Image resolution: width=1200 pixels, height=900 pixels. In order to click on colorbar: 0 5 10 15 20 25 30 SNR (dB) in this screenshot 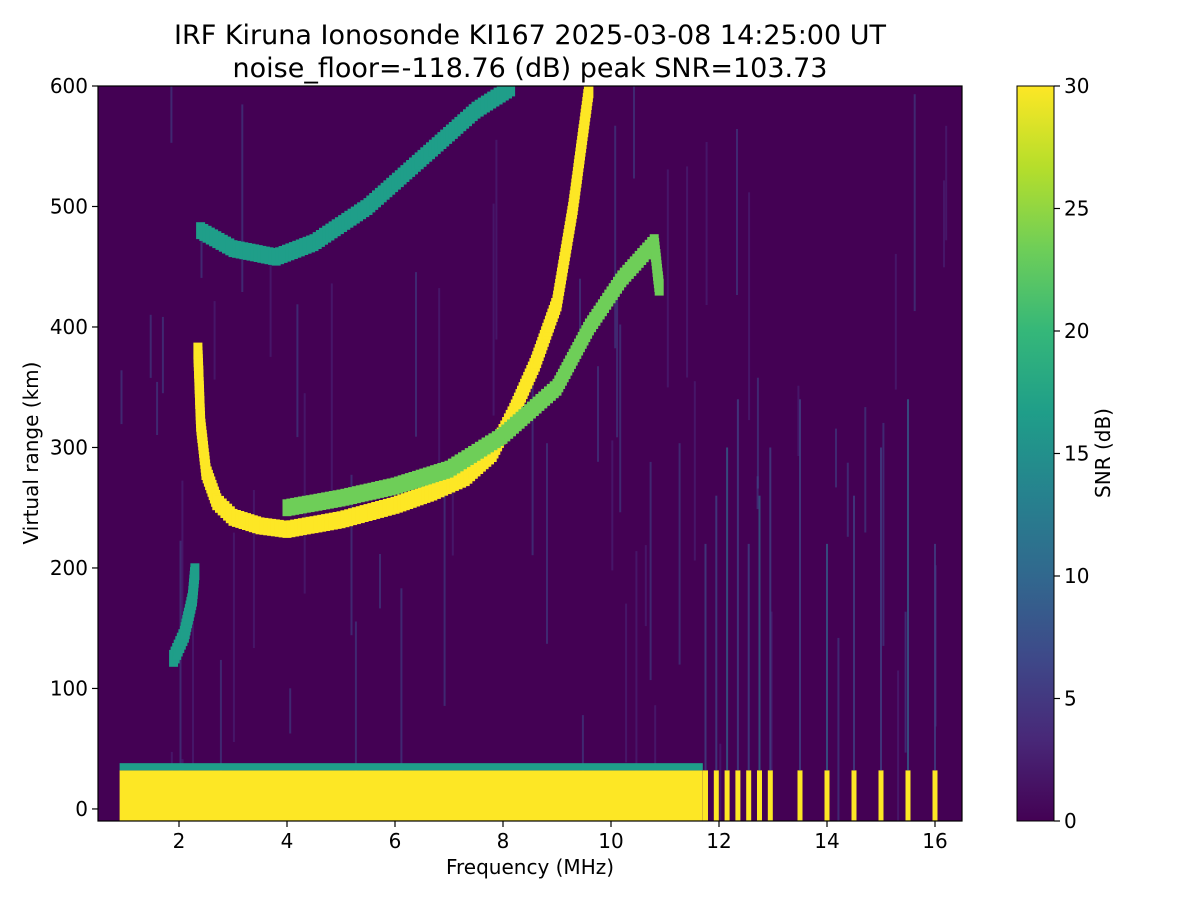, I will do `click(1065, 453)`.